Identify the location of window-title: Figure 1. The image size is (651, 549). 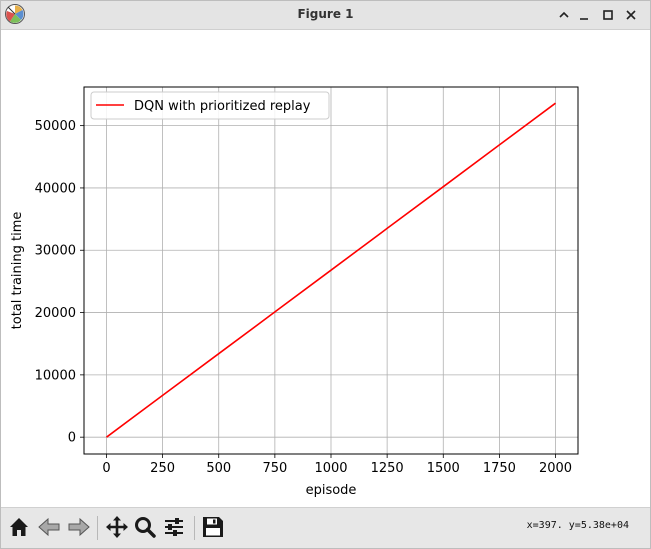
(325, 14).